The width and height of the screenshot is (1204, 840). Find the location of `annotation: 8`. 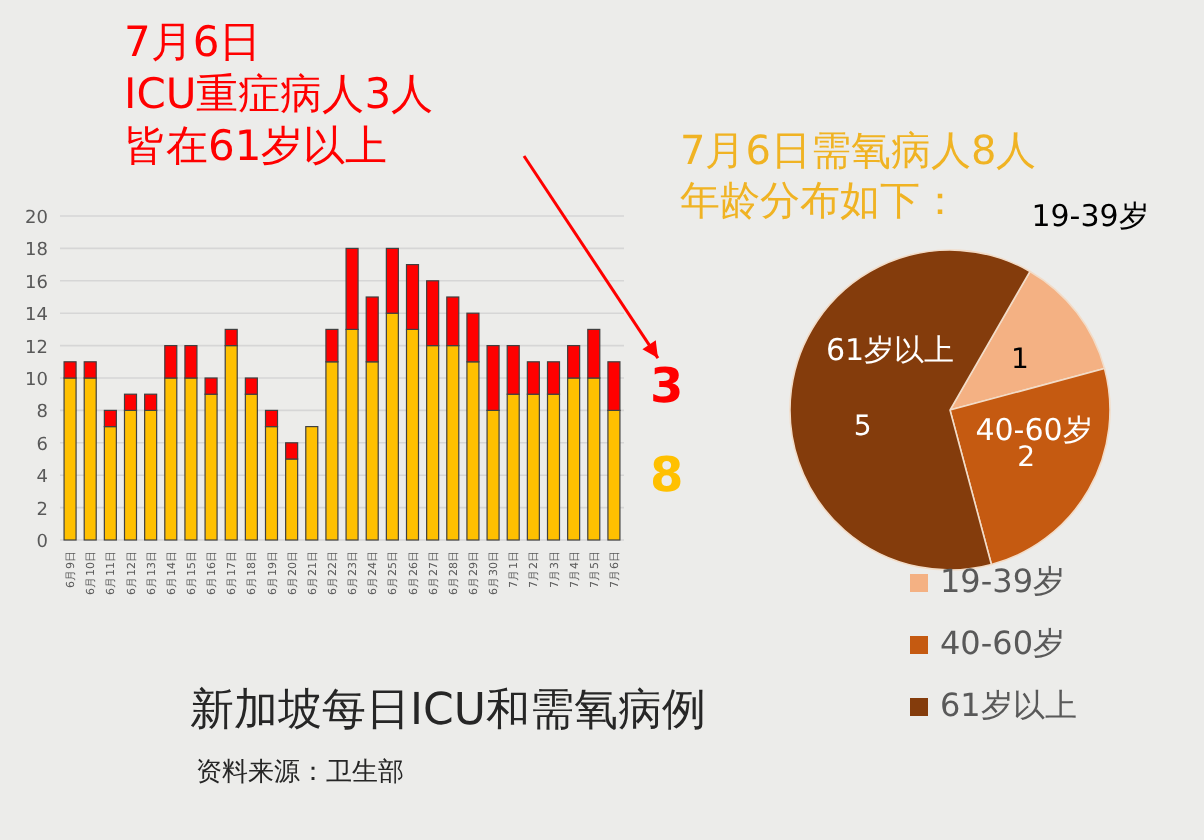

annotation: 8 is located at coordinates (666, 475).